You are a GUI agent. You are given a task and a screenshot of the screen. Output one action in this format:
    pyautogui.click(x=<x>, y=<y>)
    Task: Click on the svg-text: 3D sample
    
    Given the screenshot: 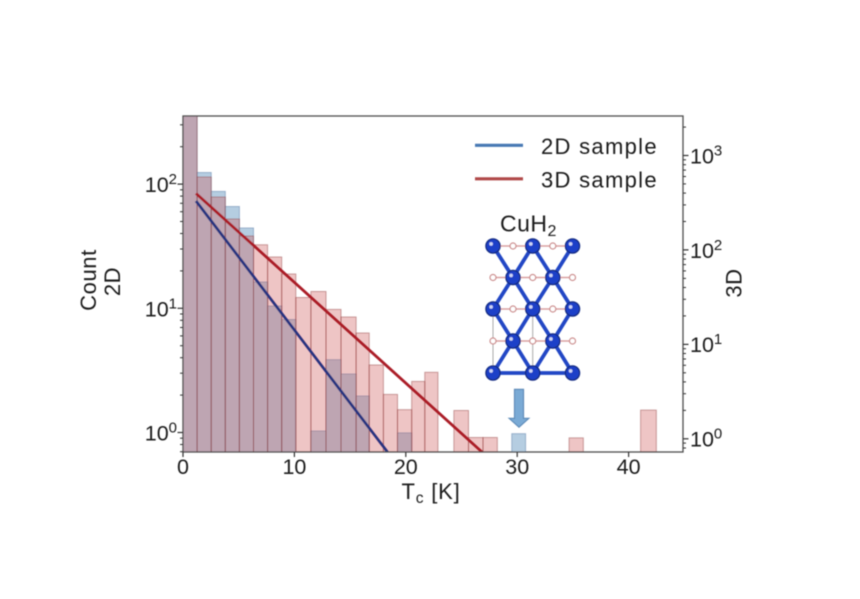 What is the action you would take?
    pyautogui.click(x=599, y=180)
    